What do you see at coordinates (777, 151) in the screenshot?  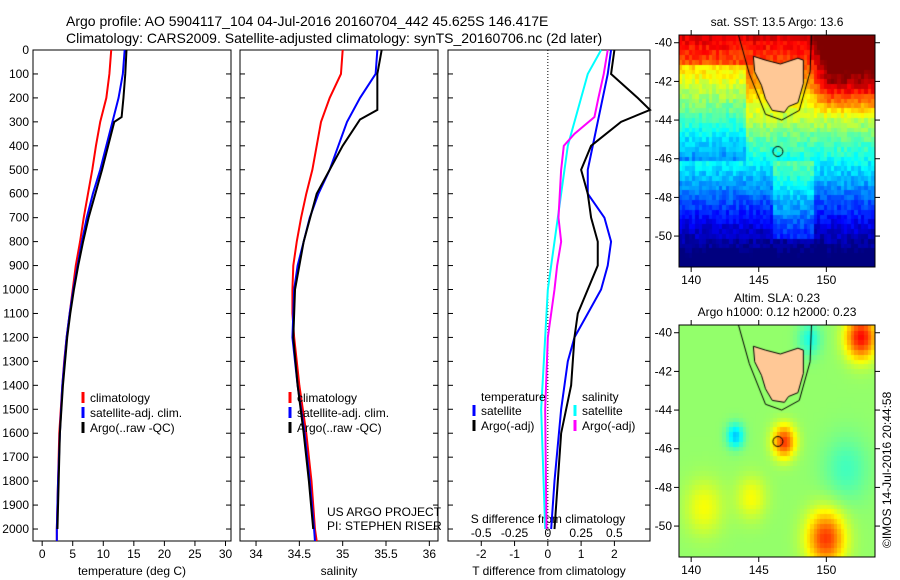 I see `sst-map-frame` at bounding box center [777, 151].